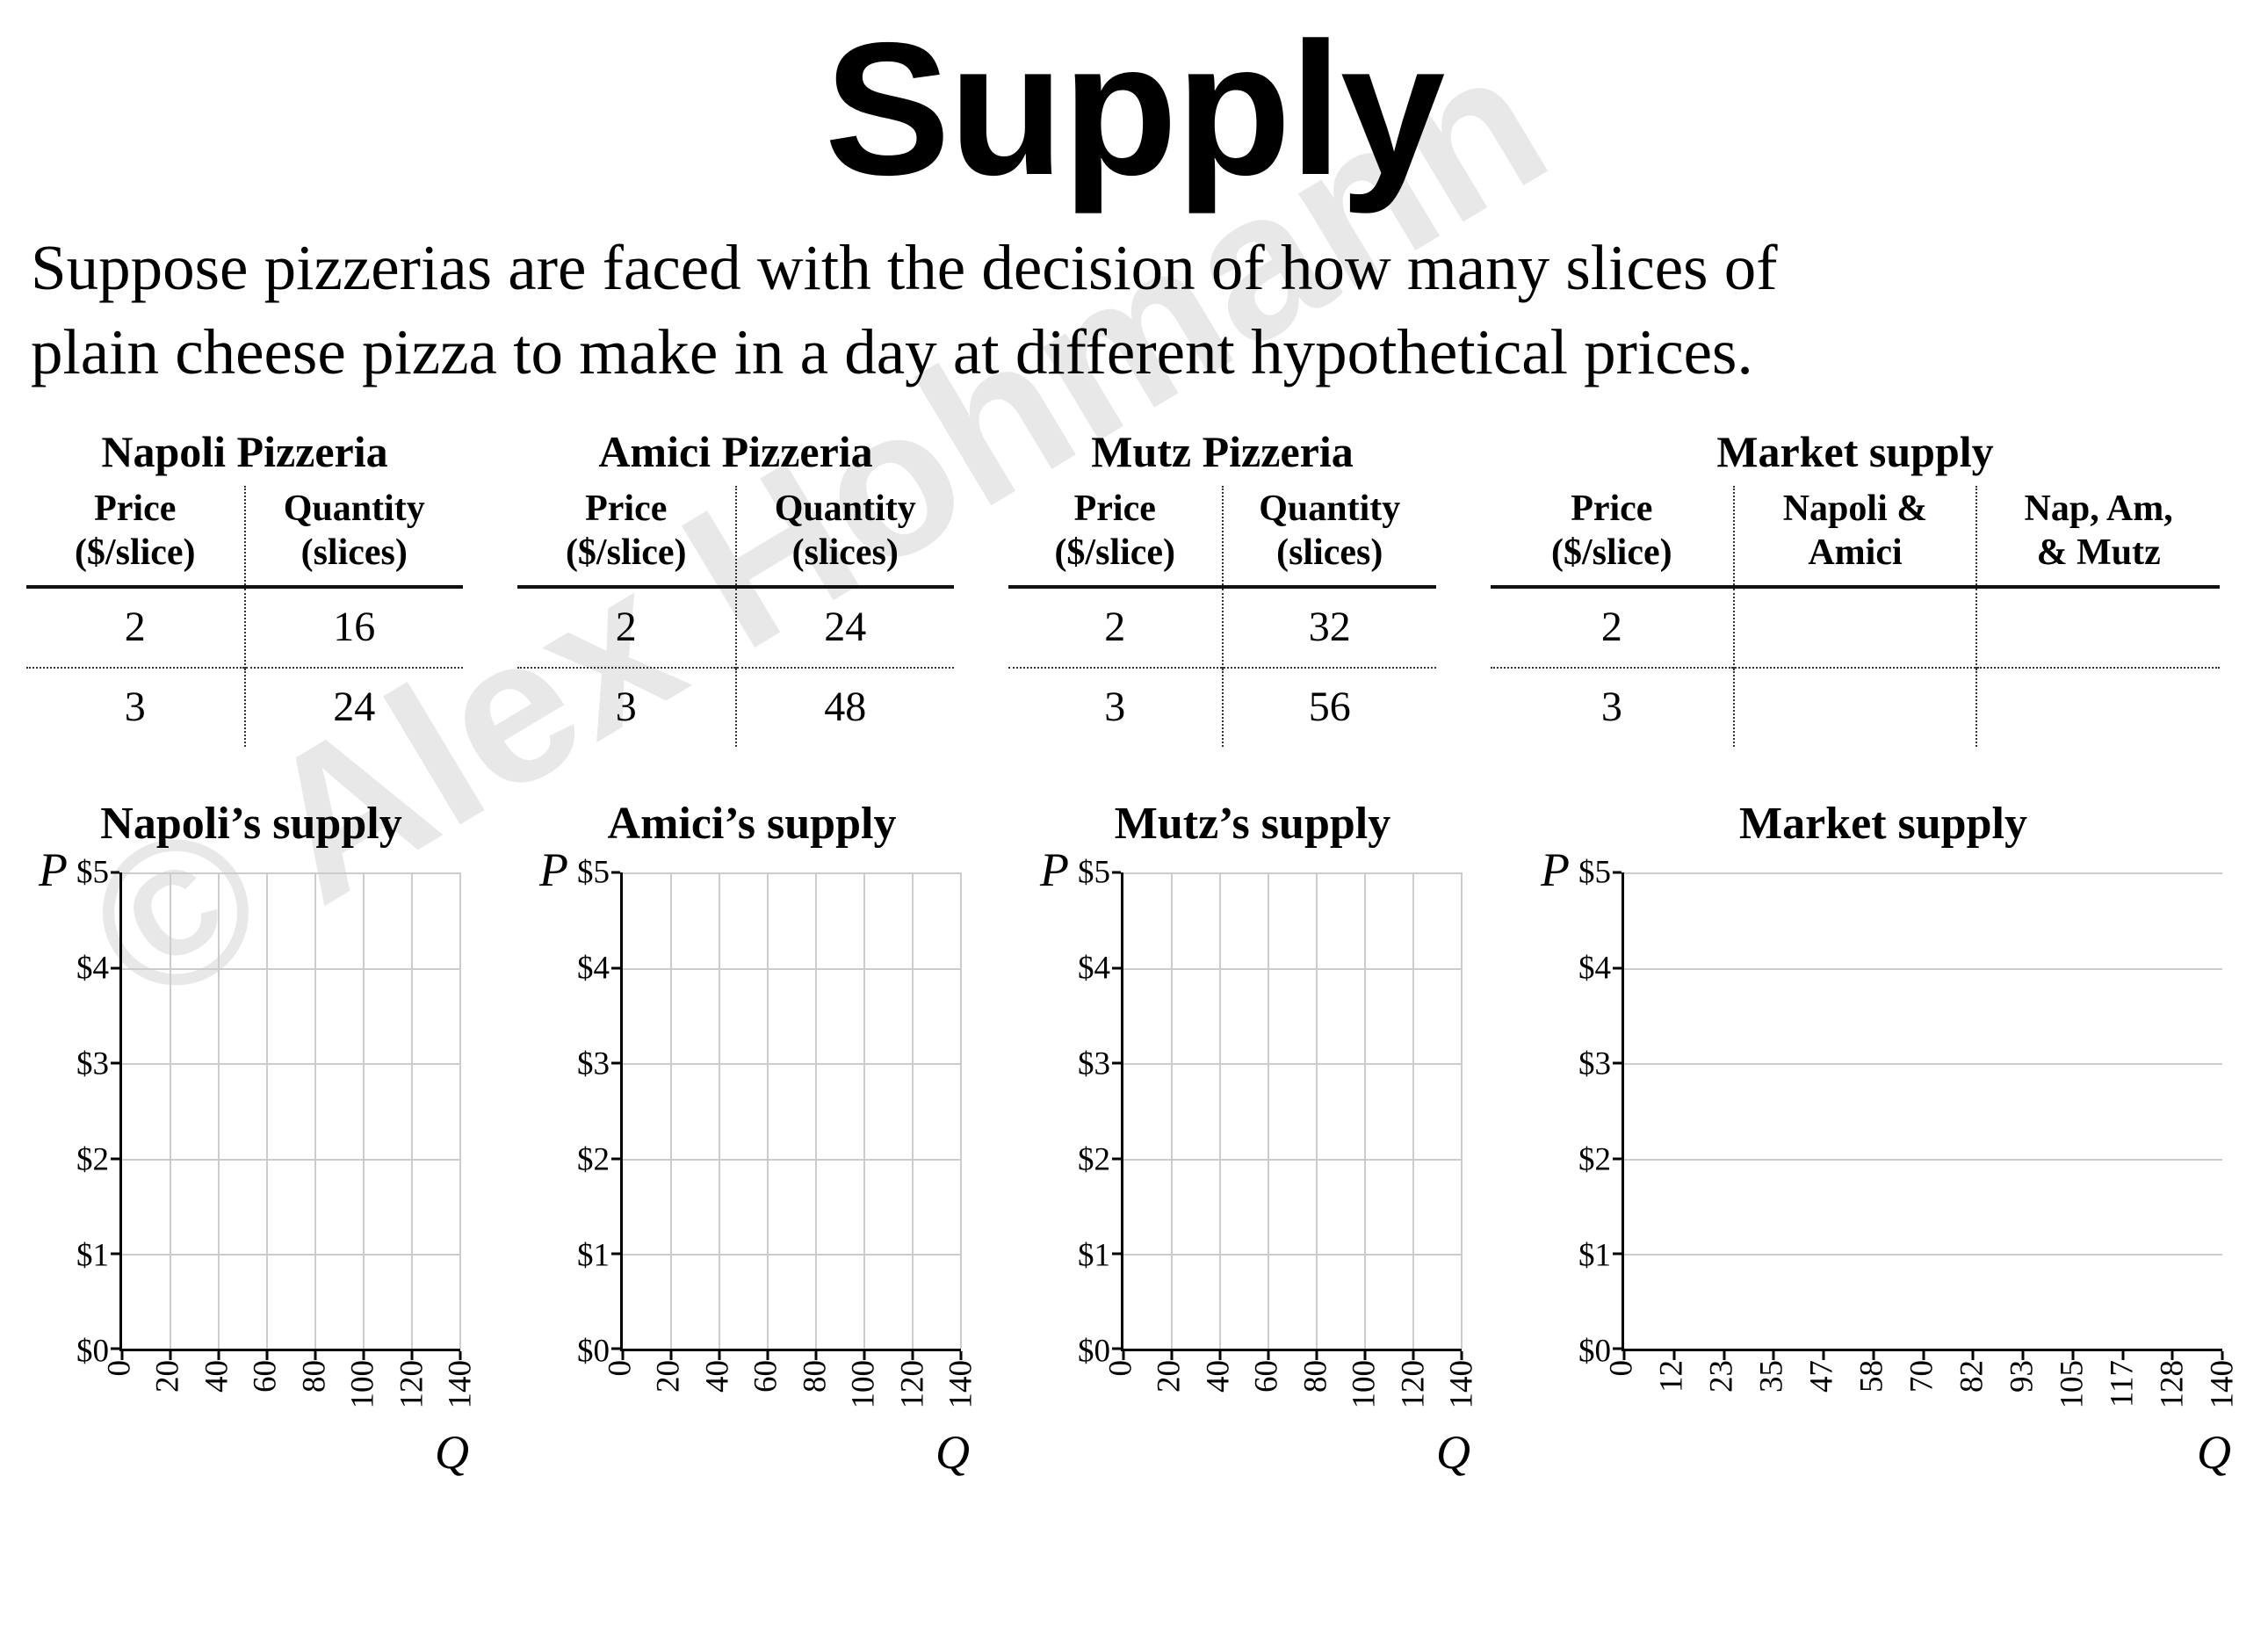  Describe the element at coordinates (1055, 870) in the screenshot. I see `price-axis-label: P` at that location.